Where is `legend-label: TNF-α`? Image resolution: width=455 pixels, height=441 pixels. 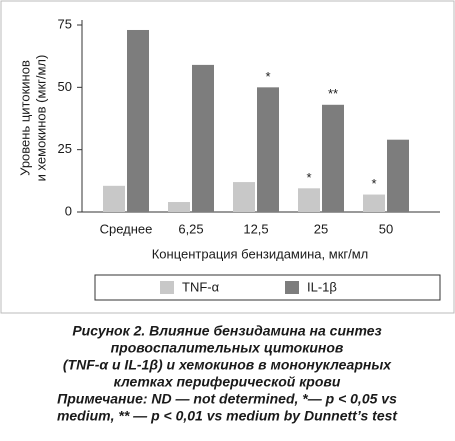
legend-label: TNF-α is located at coordinates (201, 286).